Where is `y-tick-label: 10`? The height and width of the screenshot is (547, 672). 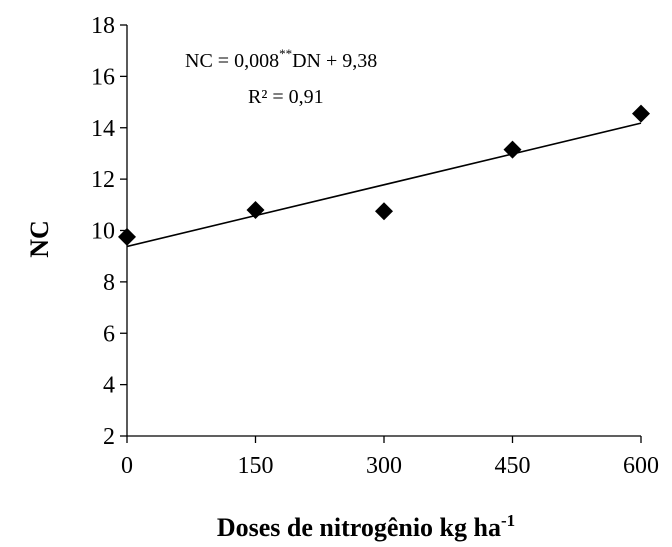
y-tick-label: 10 is located at coordinates (103, 232).